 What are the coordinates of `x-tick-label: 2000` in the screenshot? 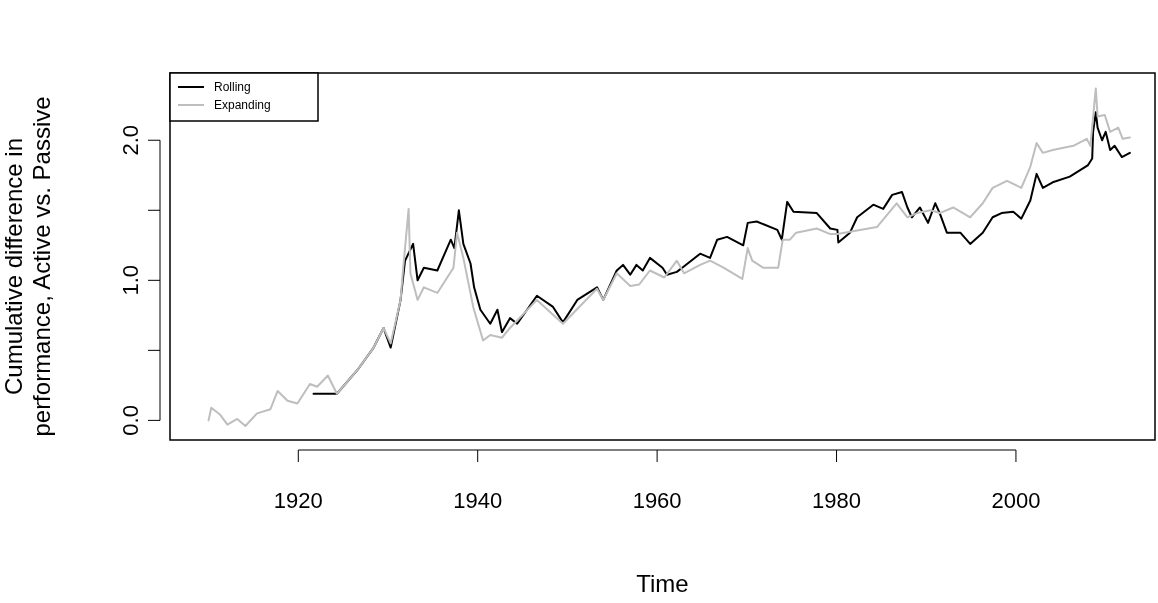 It's located at (1016, 500).